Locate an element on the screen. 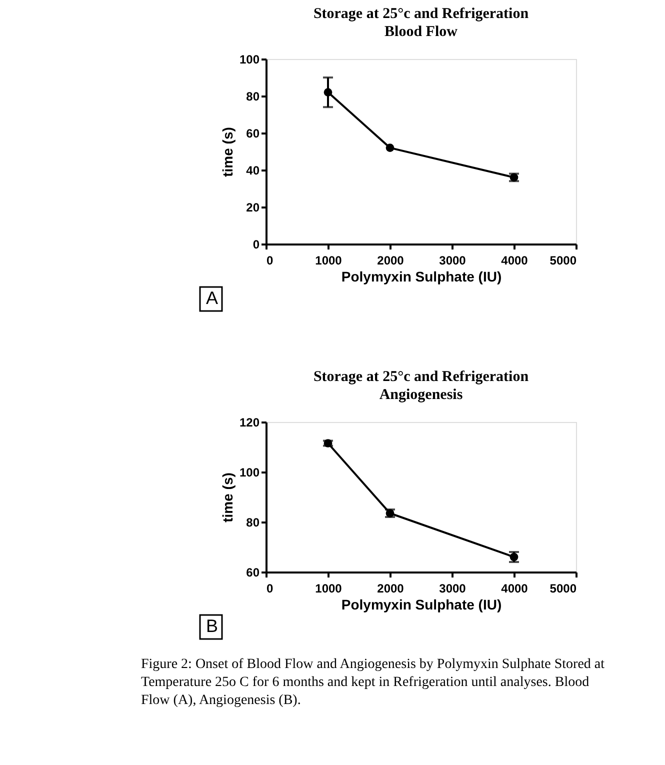 The image size is (665, 765). y-tick-label: 120 is located at coordinates (249, 423).